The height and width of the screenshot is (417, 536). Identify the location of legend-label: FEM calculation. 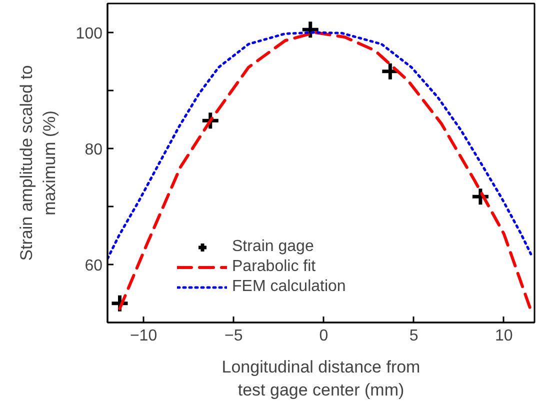
(289, 287).